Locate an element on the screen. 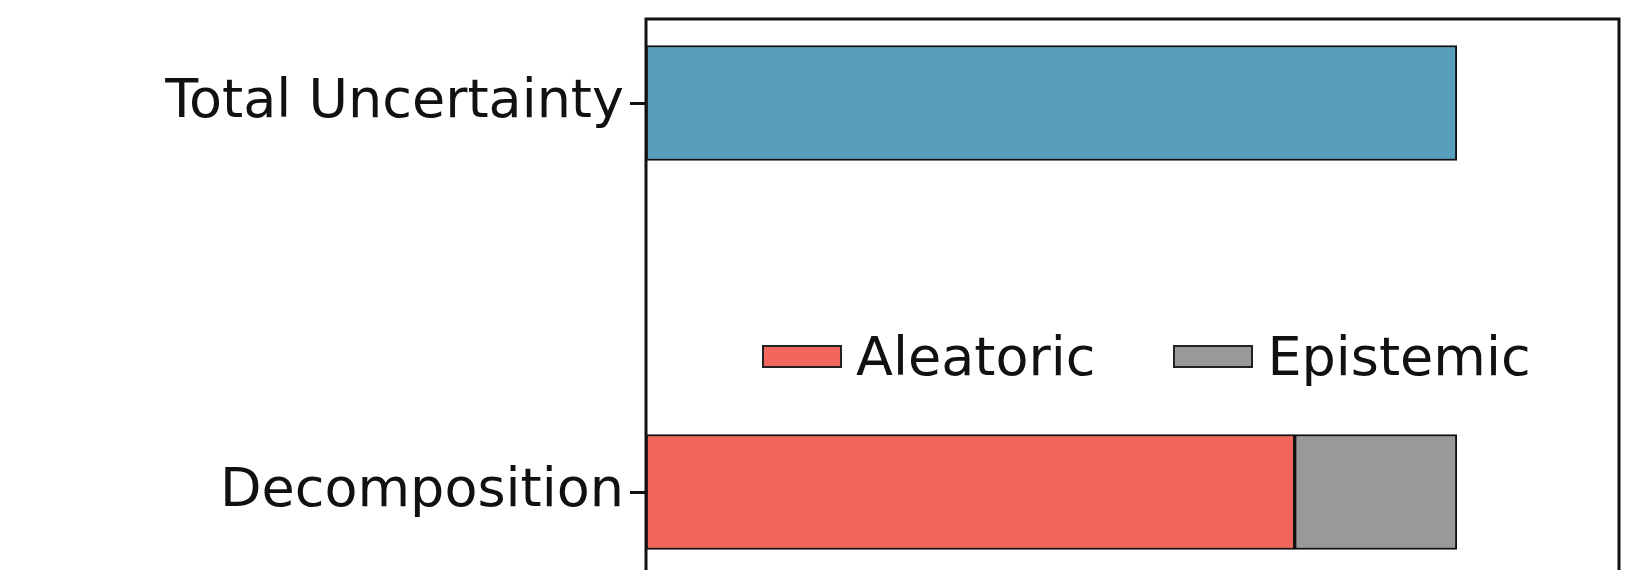 The height and width of the screenshot is (570, 1641). legend-label: Epistemic is located at coordinates (1399, 356).